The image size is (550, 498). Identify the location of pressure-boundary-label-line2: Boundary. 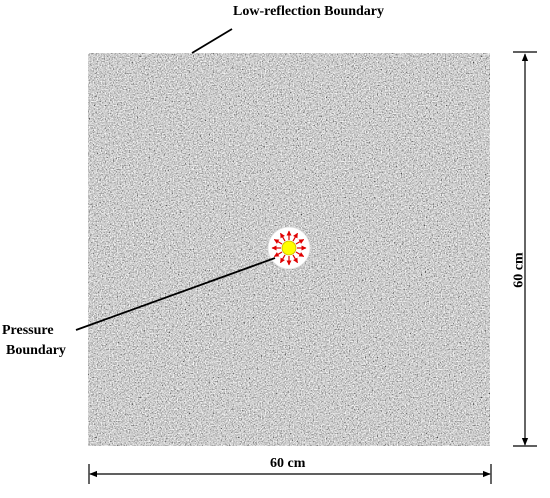
(36, 350).